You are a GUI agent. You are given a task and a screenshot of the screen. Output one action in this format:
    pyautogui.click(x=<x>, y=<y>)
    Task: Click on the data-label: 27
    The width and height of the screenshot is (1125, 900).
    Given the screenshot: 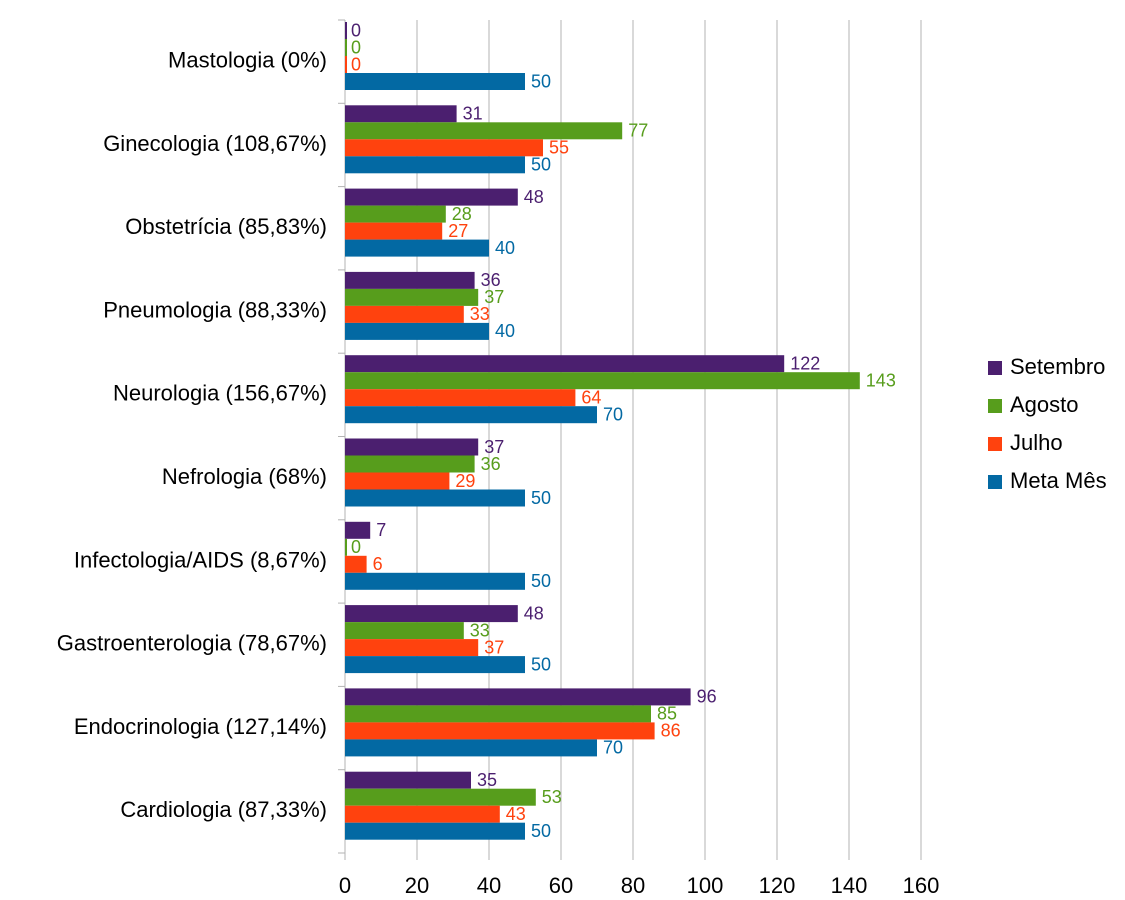 What is the action you would take?
    pyautogui.click(x=458, y=231)
    